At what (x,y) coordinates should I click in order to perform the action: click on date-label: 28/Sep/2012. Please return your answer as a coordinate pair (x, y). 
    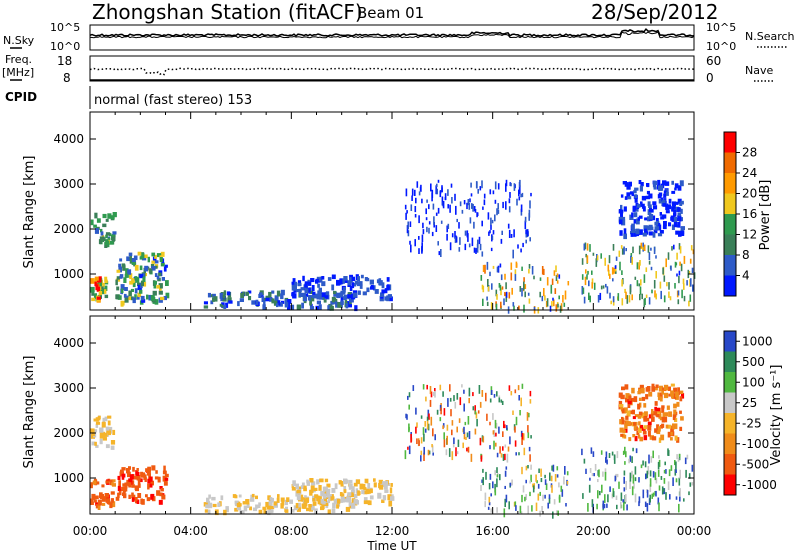
    Looking at the image, I should click on (655, 12).